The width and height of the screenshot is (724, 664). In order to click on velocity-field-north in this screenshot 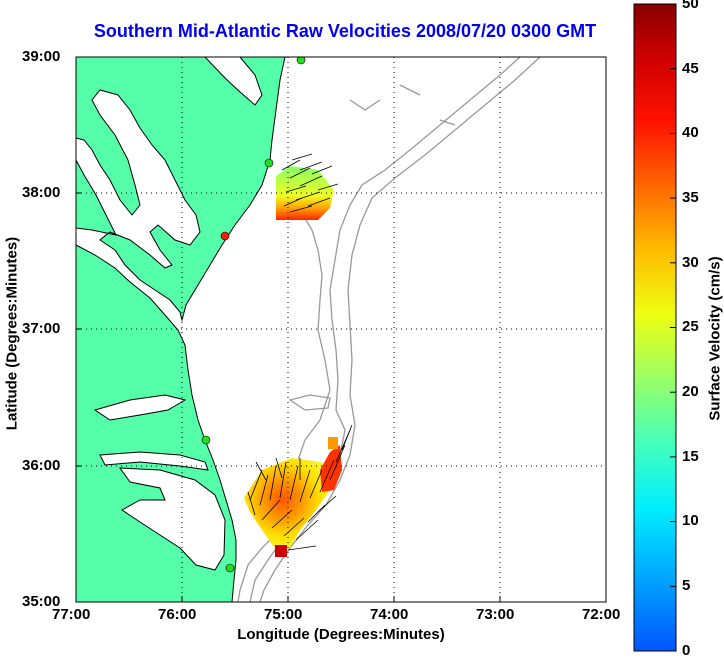, I will do `click(307, 186)`.